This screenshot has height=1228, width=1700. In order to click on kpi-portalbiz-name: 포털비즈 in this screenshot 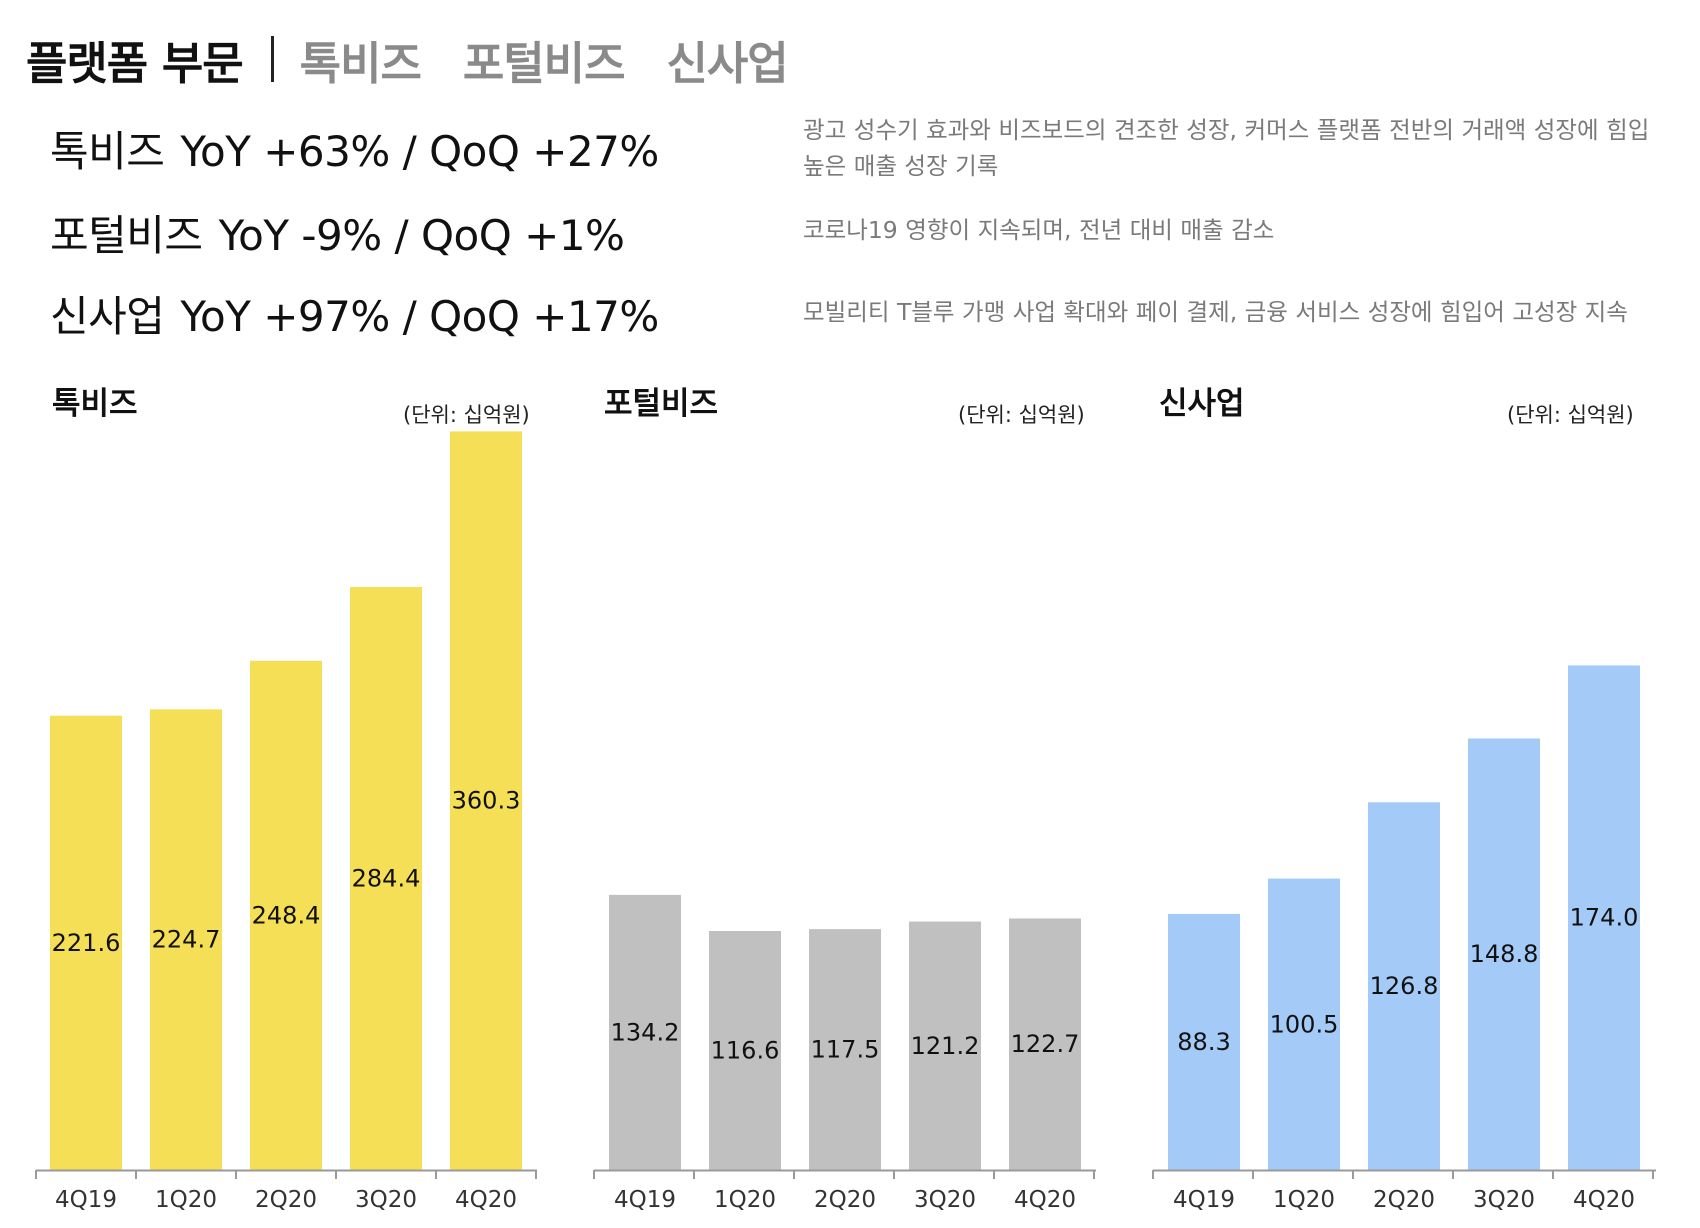, I will do `click(126, 235)`.